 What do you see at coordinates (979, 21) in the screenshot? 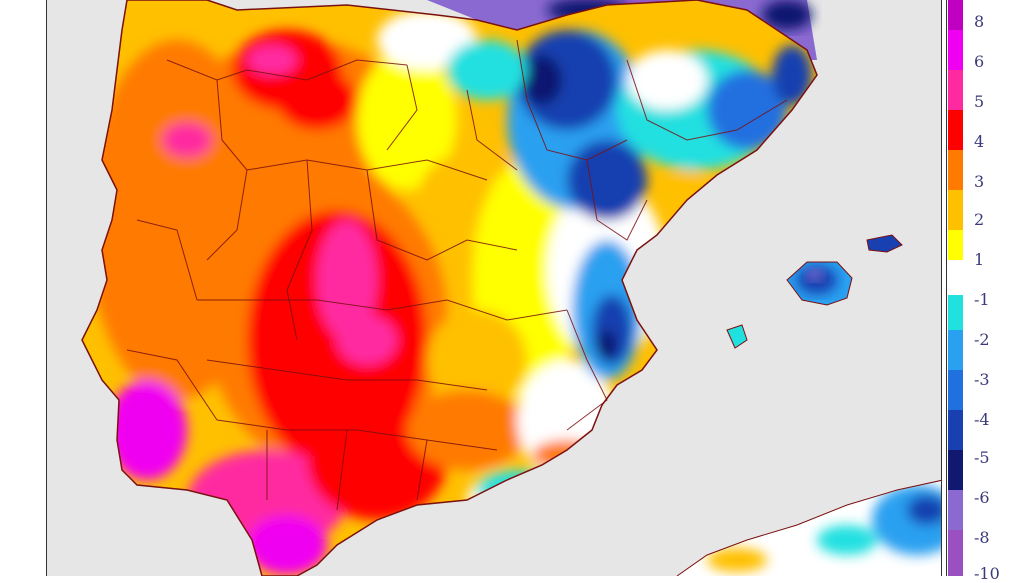
I see `legend-label: 8` at bounding box center [979, 21].